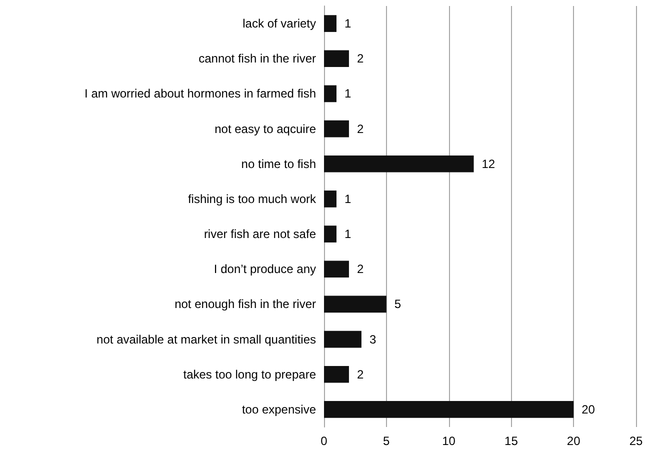  Describe the element at coordinates (398, 304) in the screenshot. I see `data-label: 5` at that location.